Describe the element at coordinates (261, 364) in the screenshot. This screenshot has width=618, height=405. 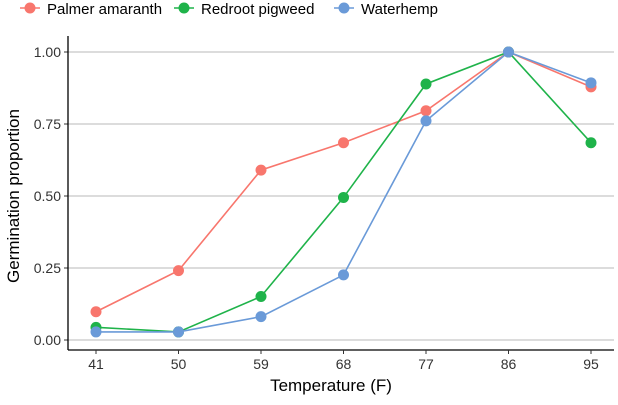
I see `x-tick-label: 59` at that location.